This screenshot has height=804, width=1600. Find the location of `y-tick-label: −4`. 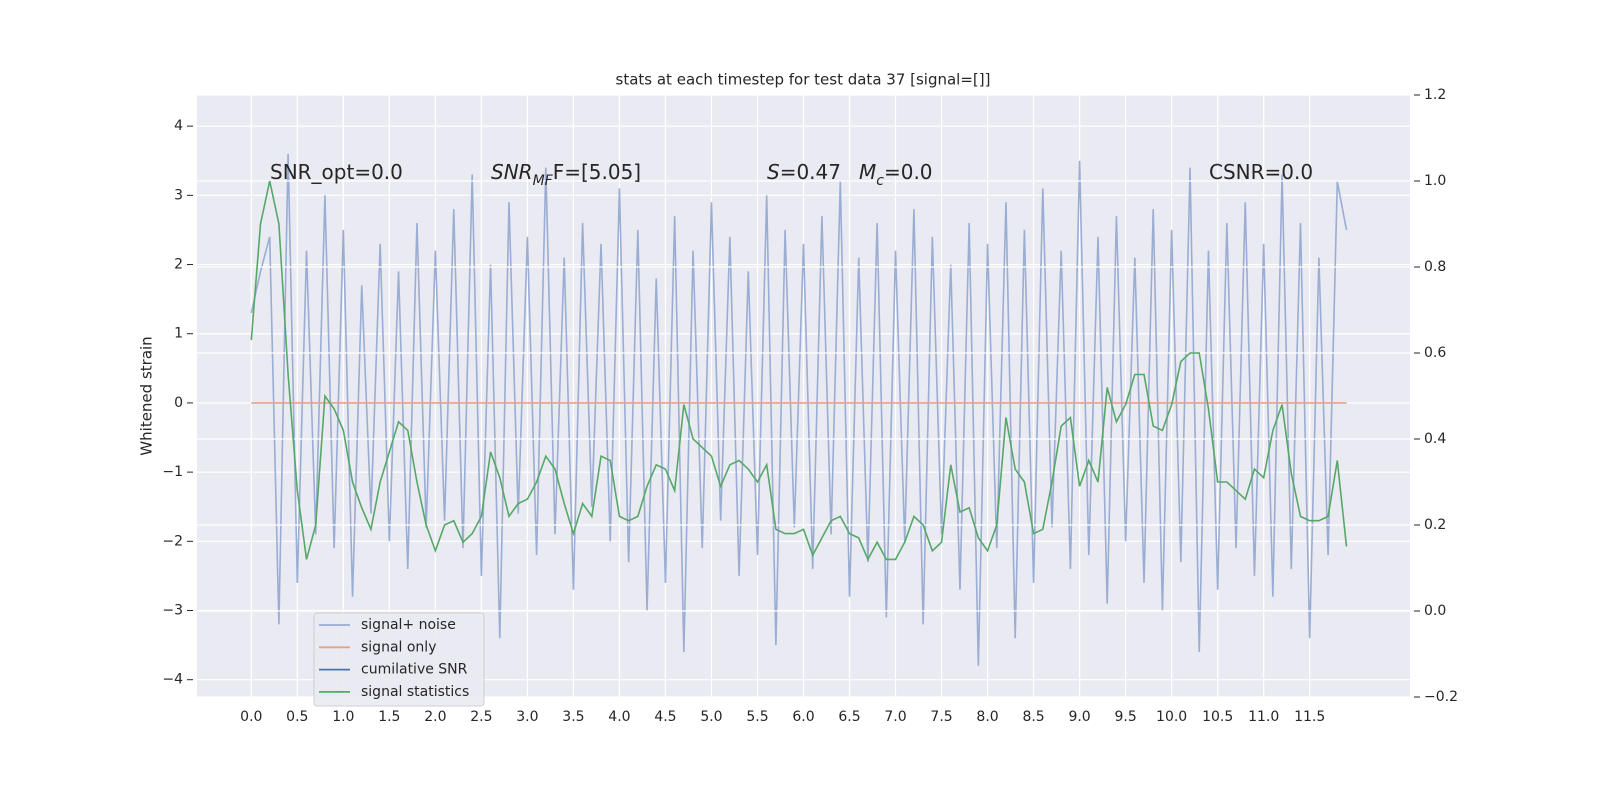

y-tick-label: −4 is located at coordinates (172, 680).